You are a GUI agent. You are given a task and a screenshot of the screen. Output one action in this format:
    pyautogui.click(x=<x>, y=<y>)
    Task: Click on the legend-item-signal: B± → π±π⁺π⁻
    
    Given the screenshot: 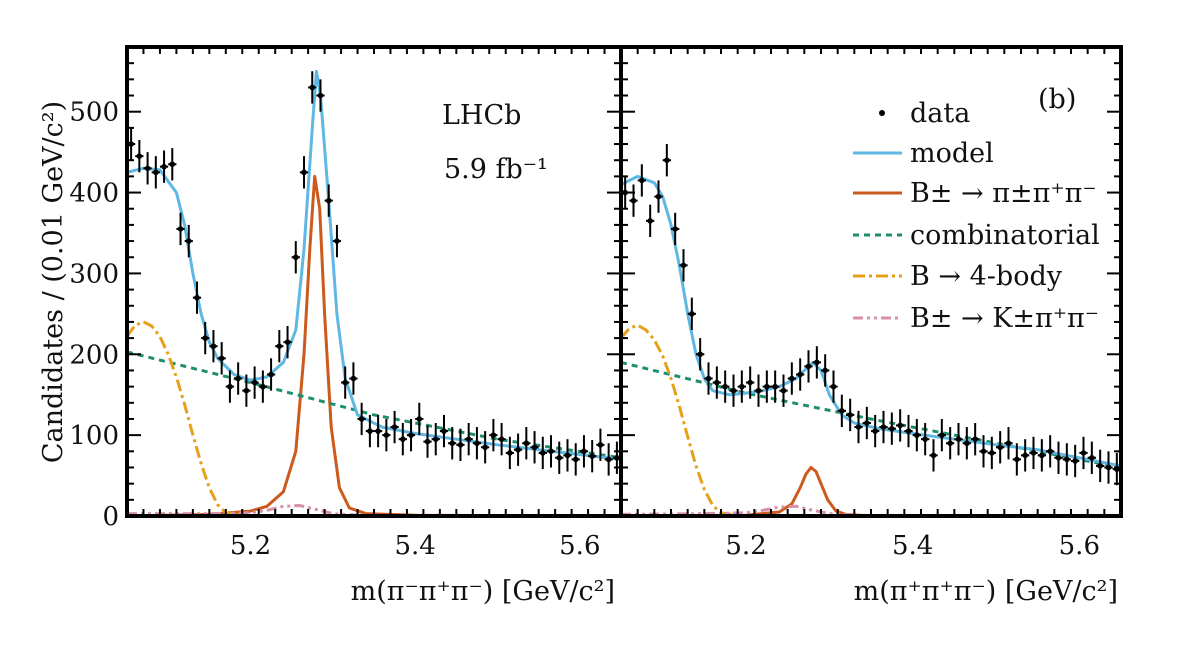 What is the action you would take?
    pyautogui.click(x=975, y=193)
    